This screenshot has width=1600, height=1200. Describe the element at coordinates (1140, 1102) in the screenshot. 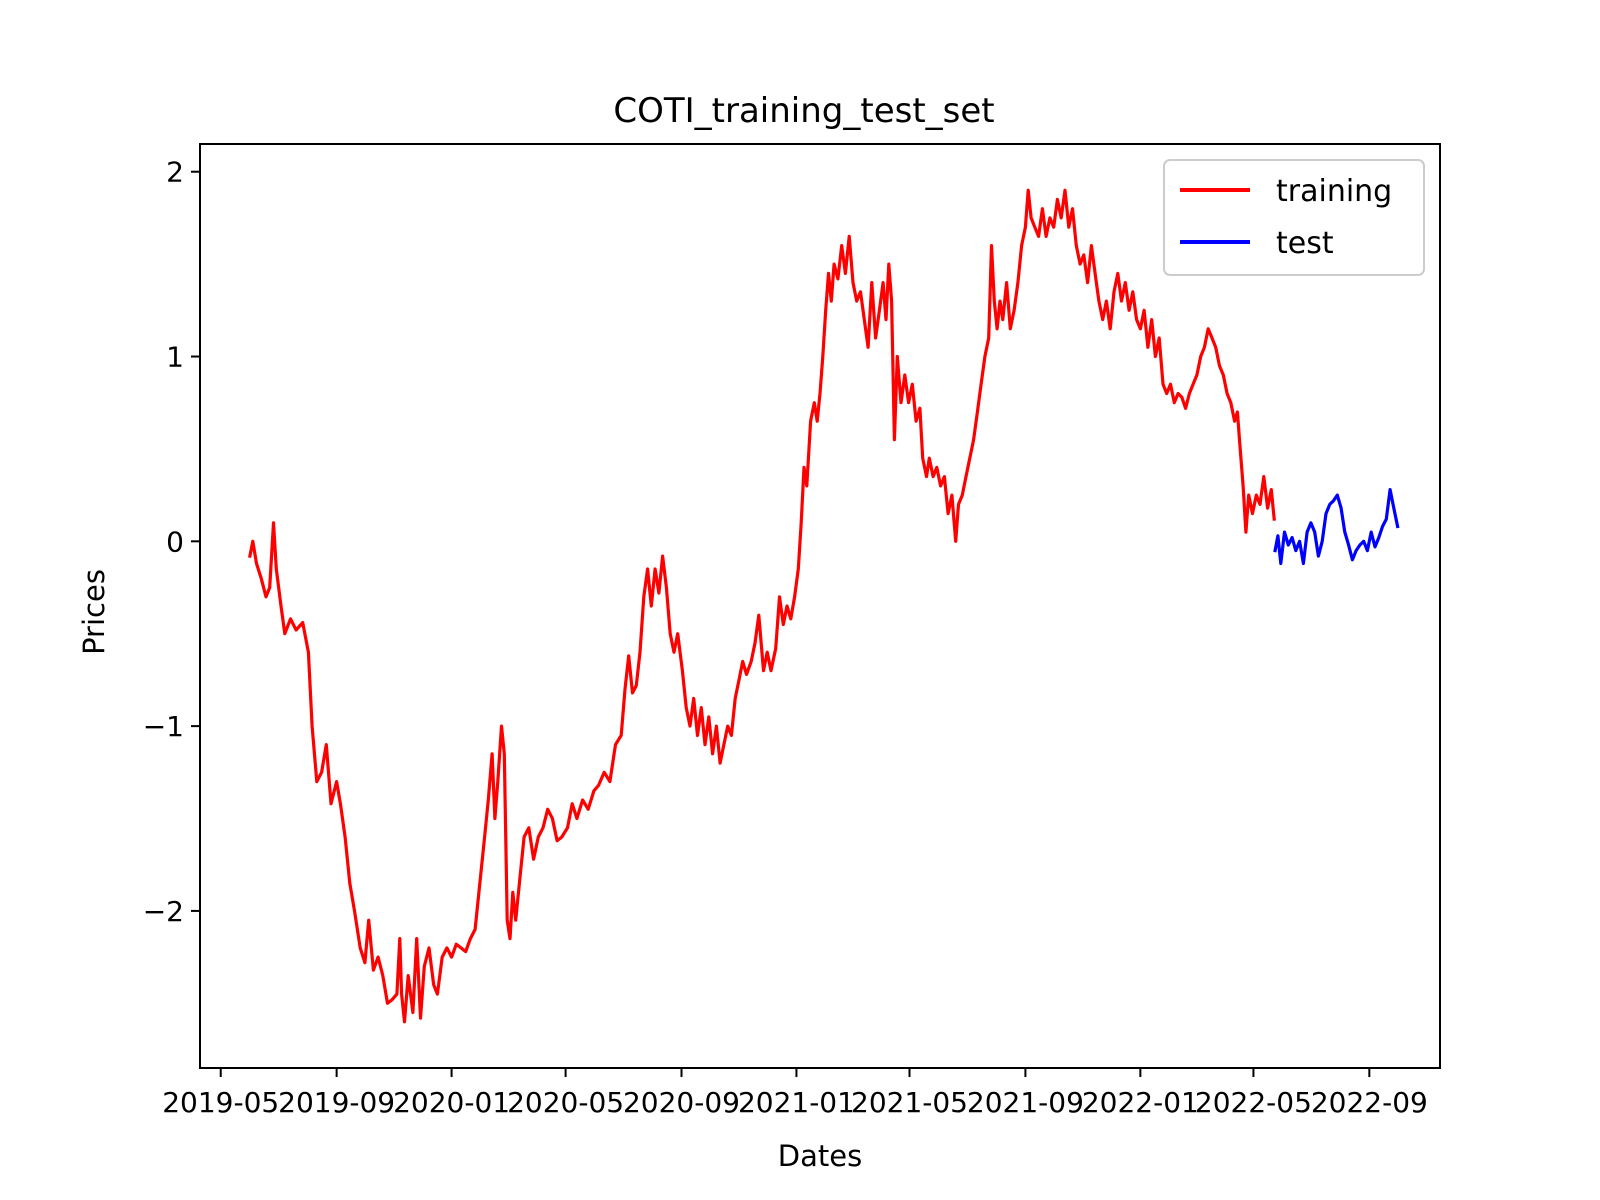

I see `x-tick-label: 2022-01` at that location.